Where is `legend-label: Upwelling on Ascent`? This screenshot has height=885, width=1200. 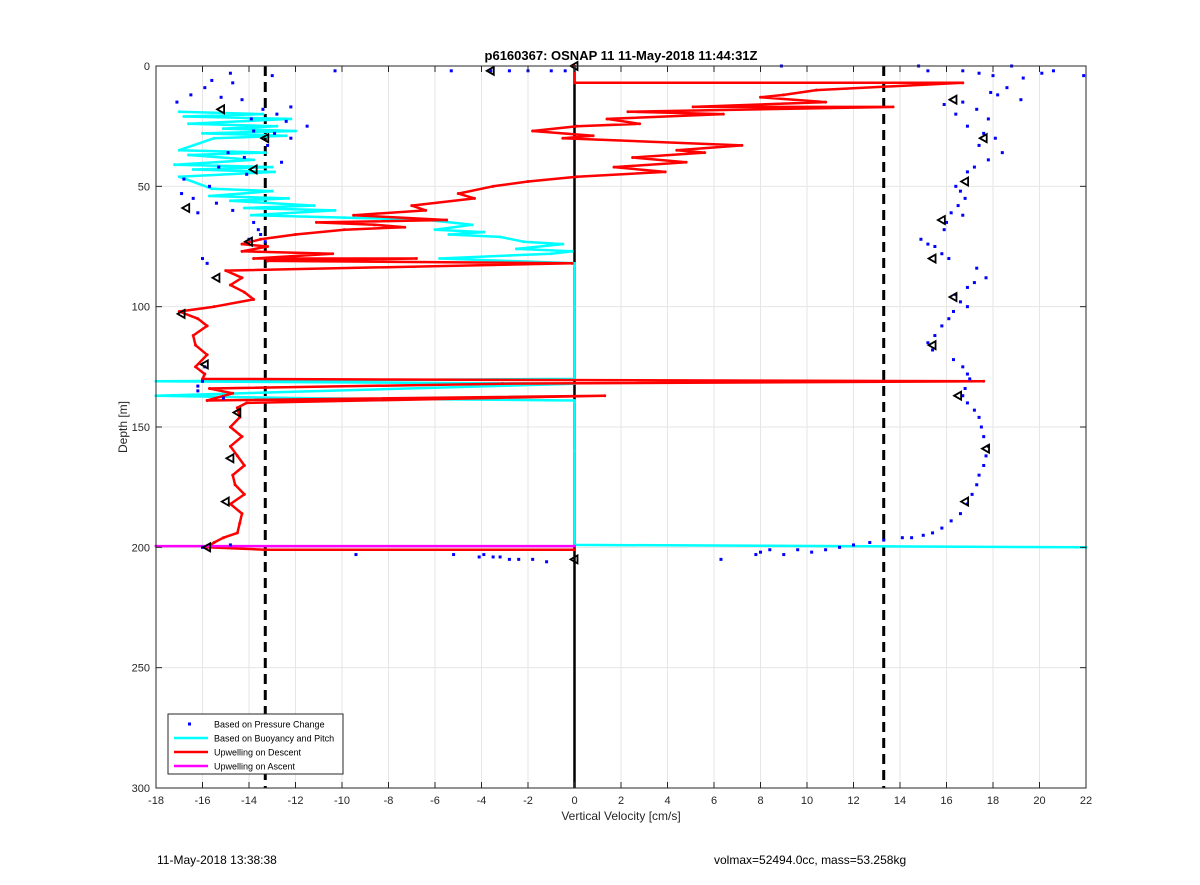 legend-label: Upwelling on Ascent is located at coordinates (255, 767).